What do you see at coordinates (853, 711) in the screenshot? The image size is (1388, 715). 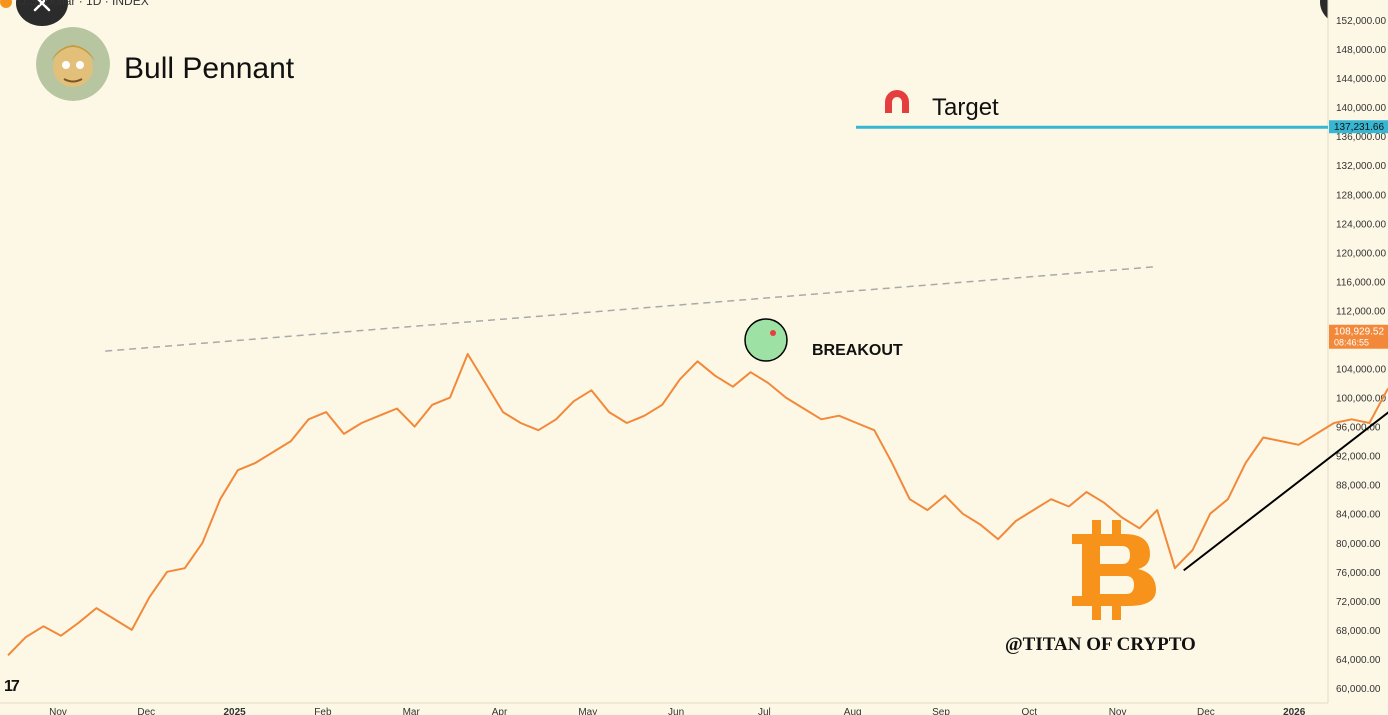 I see `x-tick-label: Aug` at bounding box center [853, 711].